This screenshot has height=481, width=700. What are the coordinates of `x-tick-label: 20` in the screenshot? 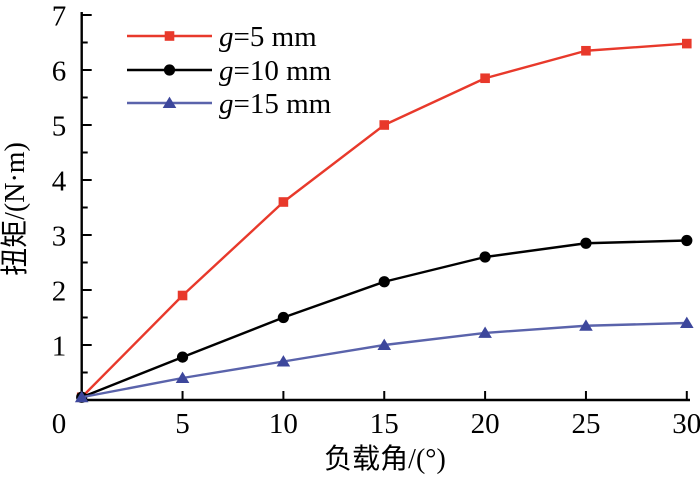 It's located at (485, 424).